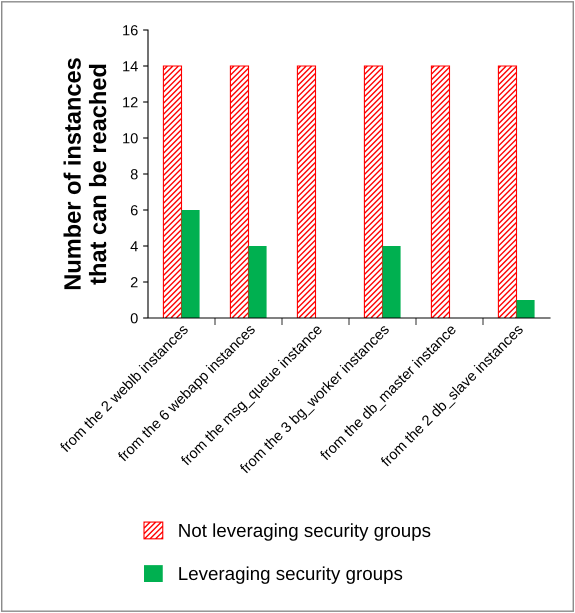 The width and height of the screenshot is (575, 613). Describe the element at coordinates (134, 210) in the screenshot. I see `y-tick-label: 6` at that location.